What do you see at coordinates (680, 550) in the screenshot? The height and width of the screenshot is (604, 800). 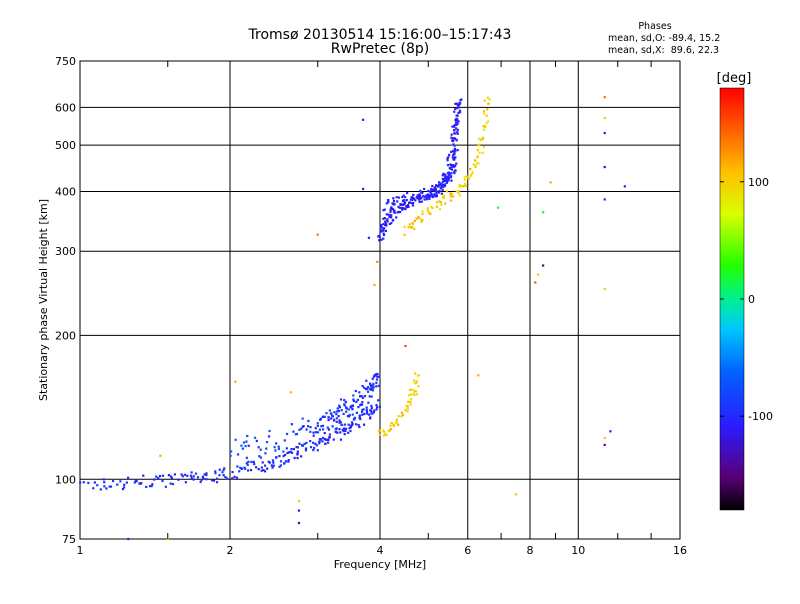 I see `x-tick-label: 16` at bounding box center [680, 550].